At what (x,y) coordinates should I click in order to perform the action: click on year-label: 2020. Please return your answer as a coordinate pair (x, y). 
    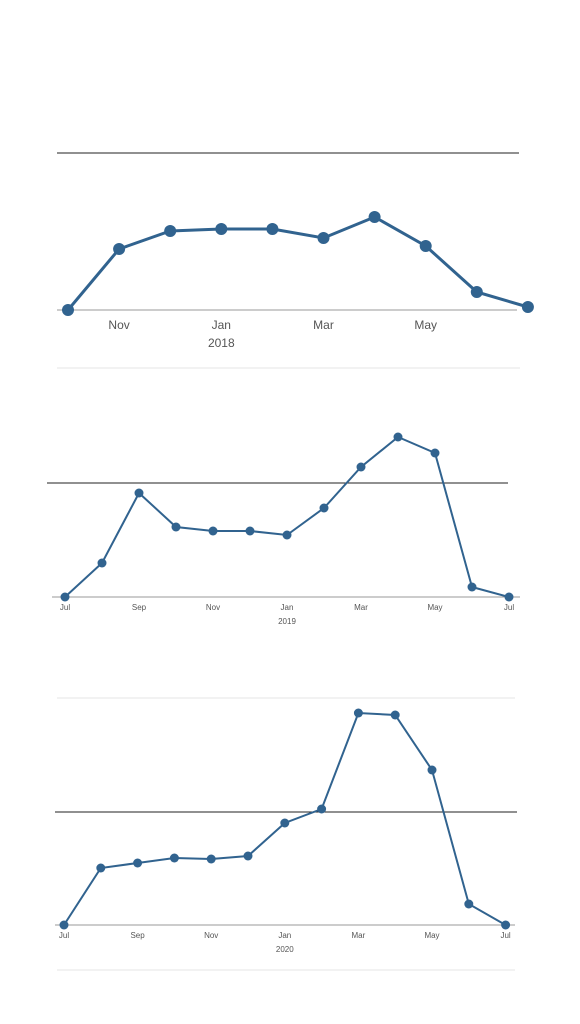
    Looking at the image, I should click on (285, 949).